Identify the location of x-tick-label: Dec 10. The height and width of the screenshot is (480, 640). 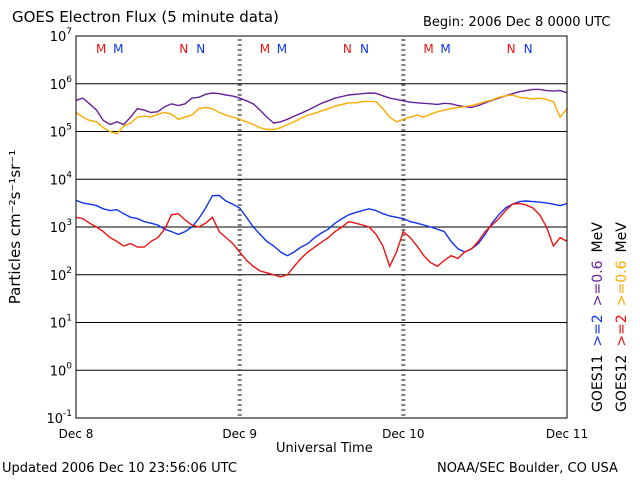
(403, 434).